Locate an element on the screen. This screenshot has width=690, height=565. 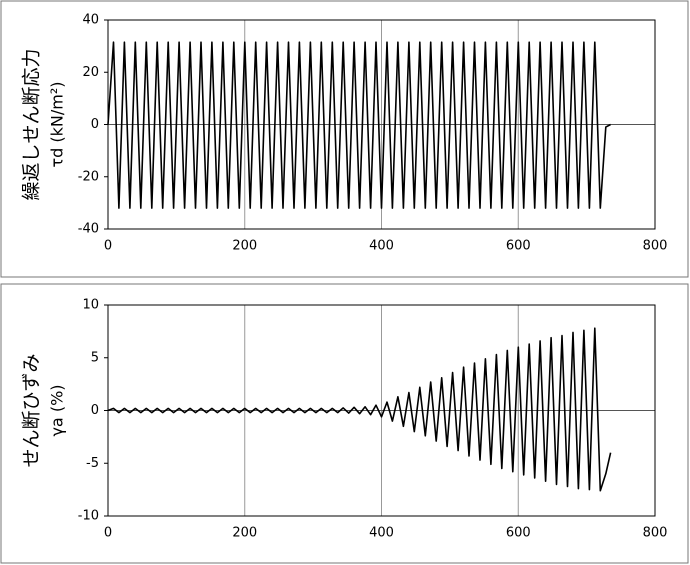
y-axis-label: γa (%) is located at coordinates (57, 410).